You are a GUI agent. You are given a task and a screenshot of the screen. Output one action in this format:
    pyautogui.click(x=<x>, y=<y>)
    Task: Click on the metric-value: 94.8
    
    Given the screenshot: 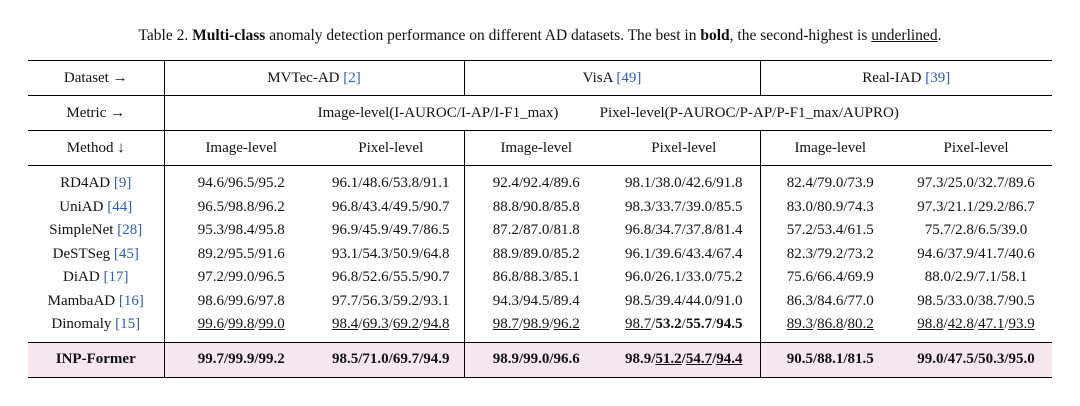 What is the action you would take?
    pyautogui.click(x=436, y=324)
    